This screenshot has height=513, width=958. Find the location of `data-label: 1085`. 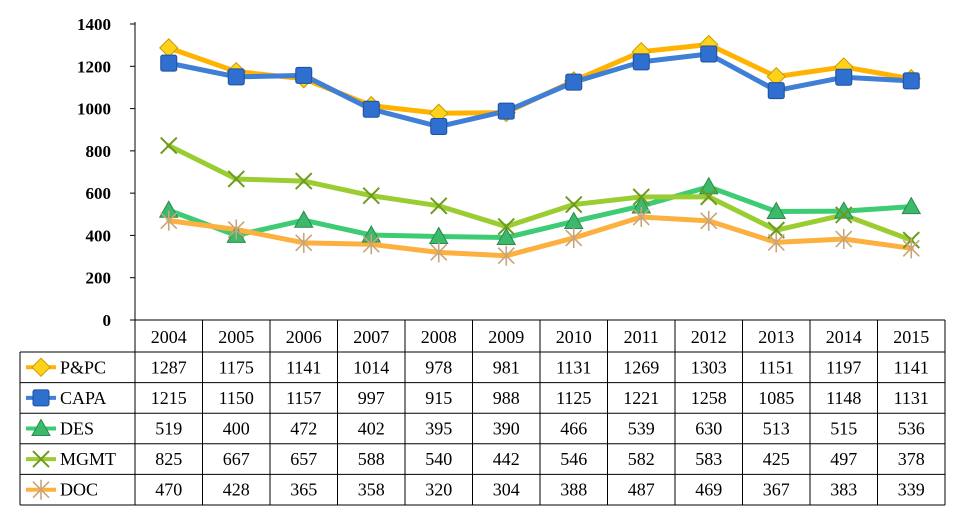

data-label: 1085 is located at coordinates (776, 398).